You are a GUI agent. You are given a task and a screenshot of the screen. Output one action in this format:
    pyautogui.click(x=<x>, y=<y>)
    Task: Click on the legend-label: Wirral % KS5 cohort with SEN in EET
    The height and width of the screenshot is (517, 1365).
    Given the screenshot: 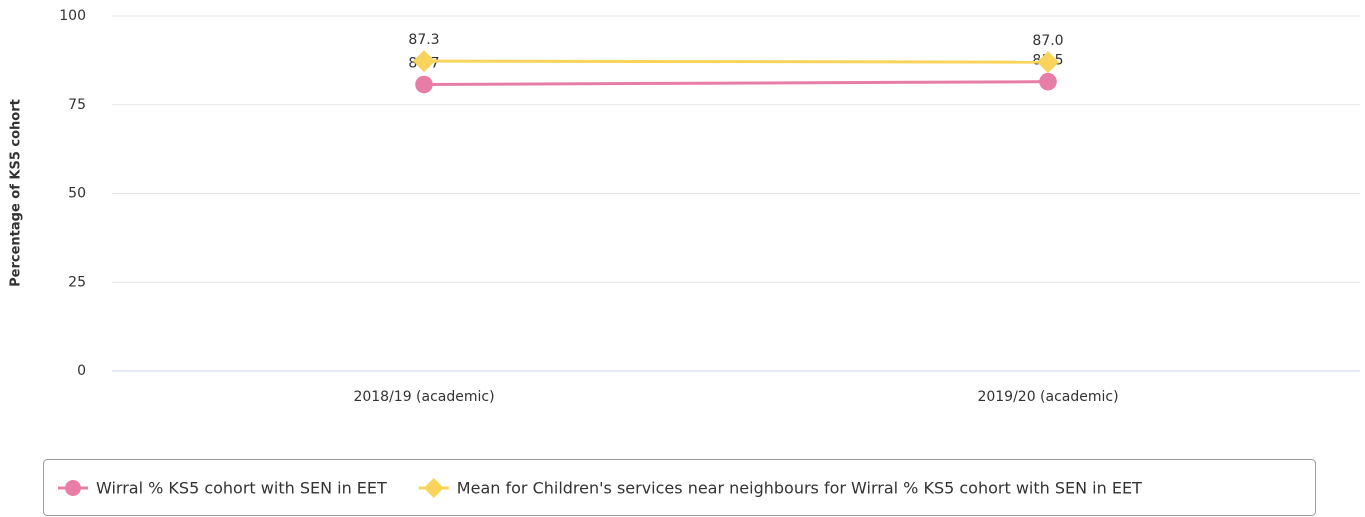 What is the action you would take?
    pyautogui.click(x=241, y=488)
    